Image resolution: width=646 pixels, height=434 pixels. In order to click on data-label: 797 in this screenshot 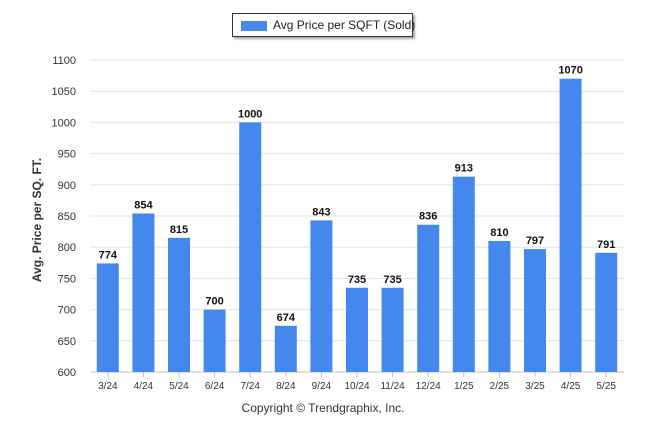, I will do `click(535, 241)`.